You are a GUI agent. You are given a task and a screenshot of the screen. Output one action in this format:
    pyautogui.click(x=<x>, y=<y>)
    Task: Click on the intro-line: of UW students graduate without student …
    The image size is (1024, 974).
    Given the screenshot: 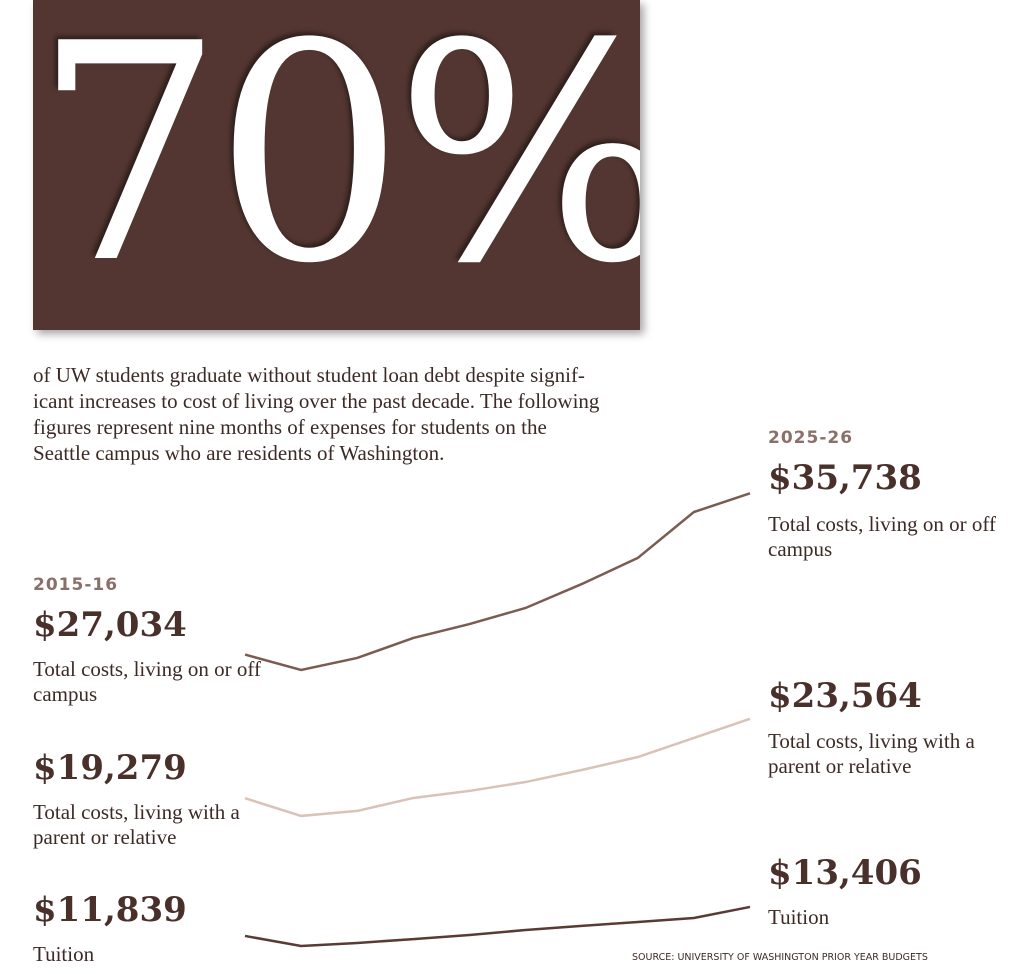 What is the action you would take?
    pyautogui.click(x=309, y=375)
    